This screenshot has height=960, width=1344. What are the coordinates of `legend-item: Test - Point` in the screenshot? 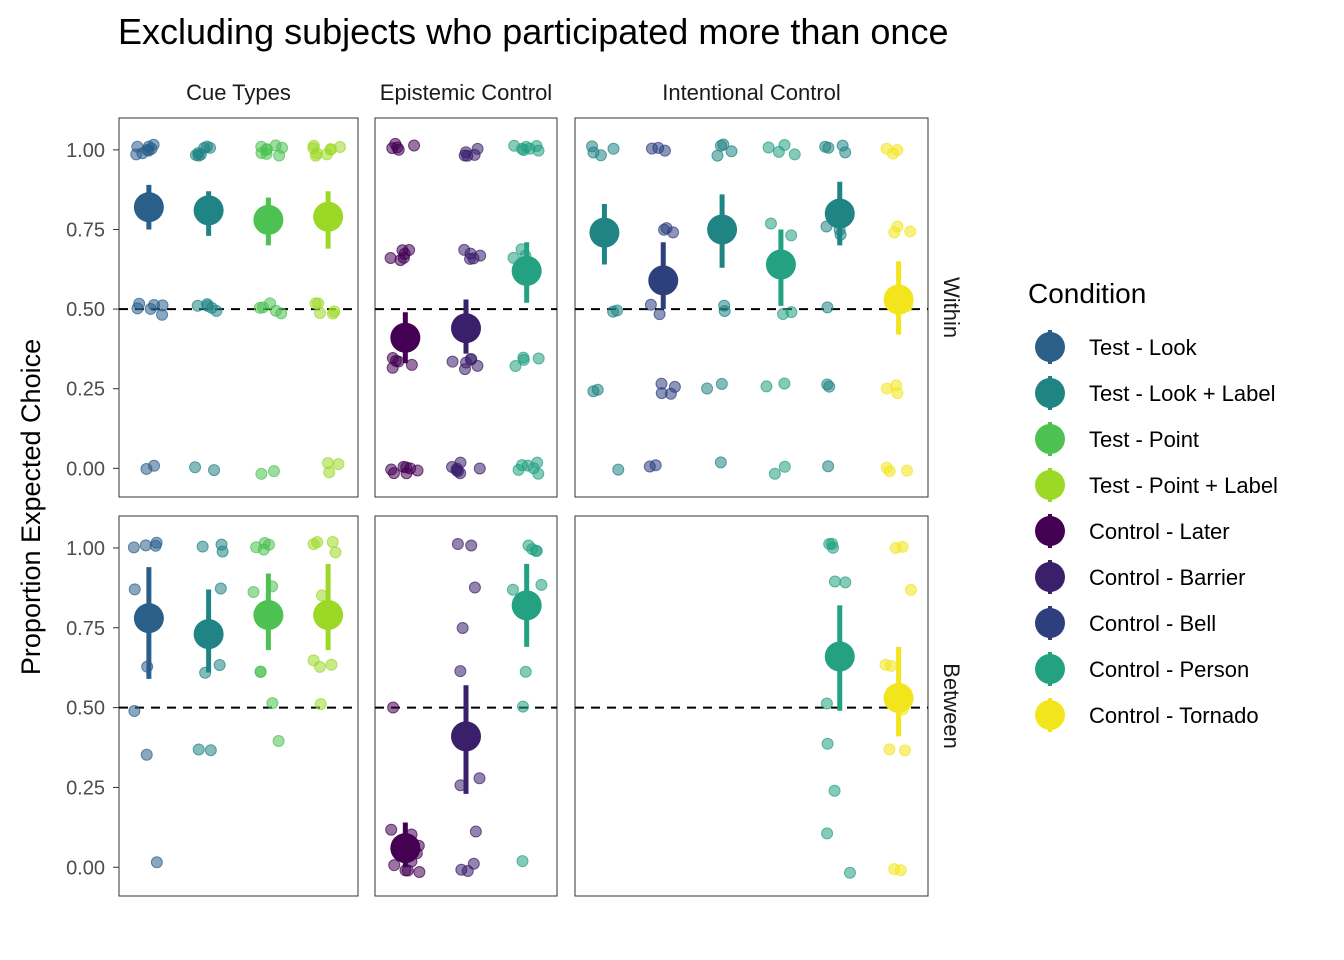 It's located at (1117, 439).